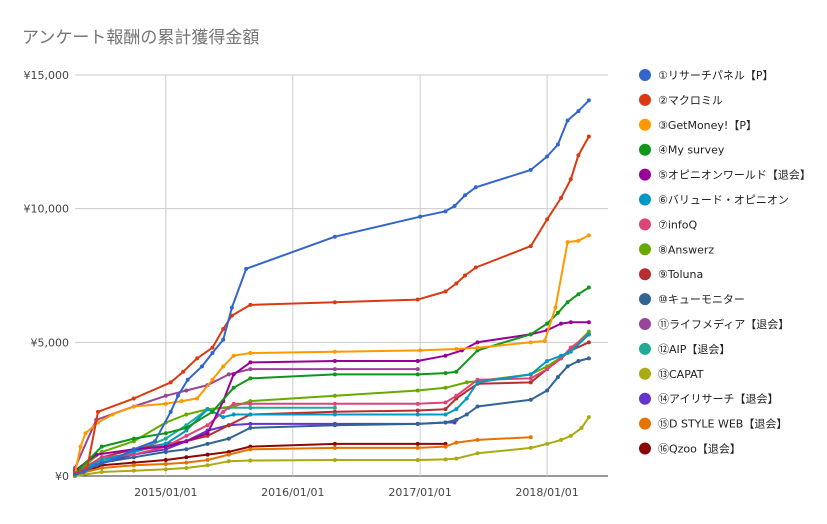 The height and width of the screenshot is (524, 827). I want to click on x-tick-label: 2016/01/01, so click(292, 492).